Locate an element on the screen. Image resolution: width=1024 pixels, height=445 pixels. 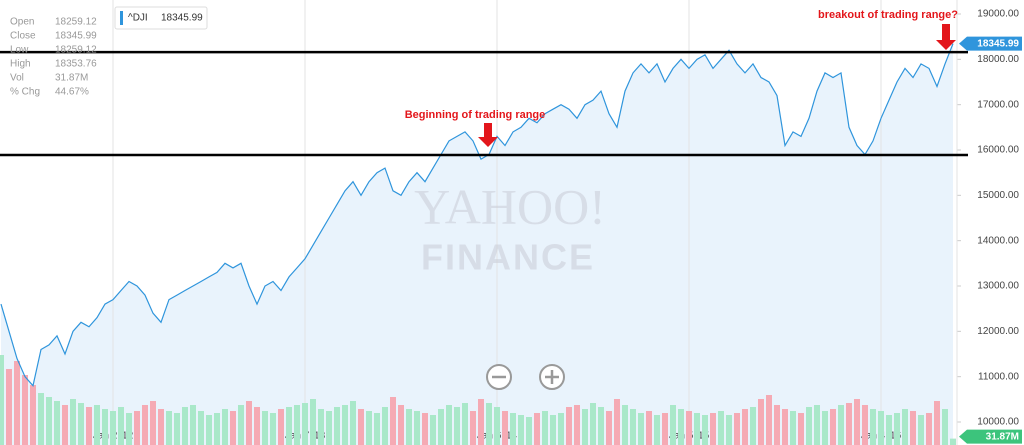
legend-symbol: ^DJI is located at coordinates (138, 18).